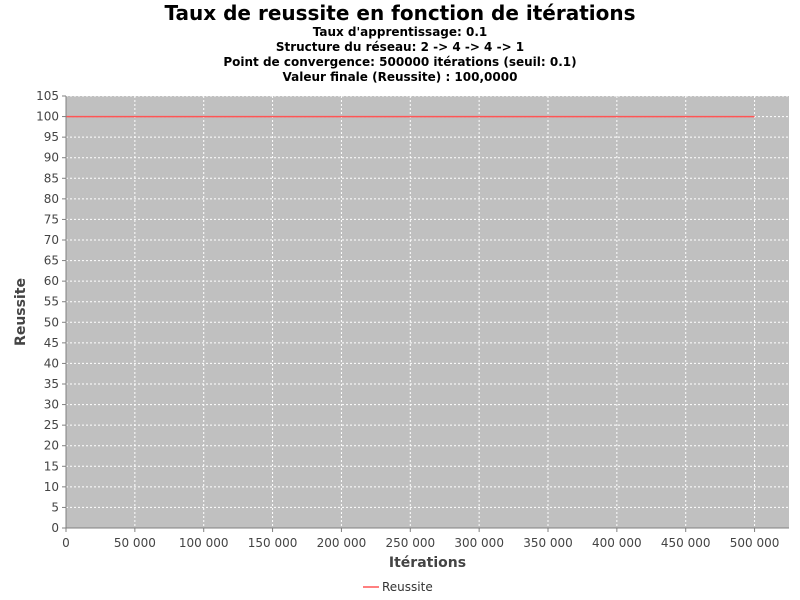 This screenshot has width=800, height=600. I want to click on y-tick-label: 100, so click(47, 117).